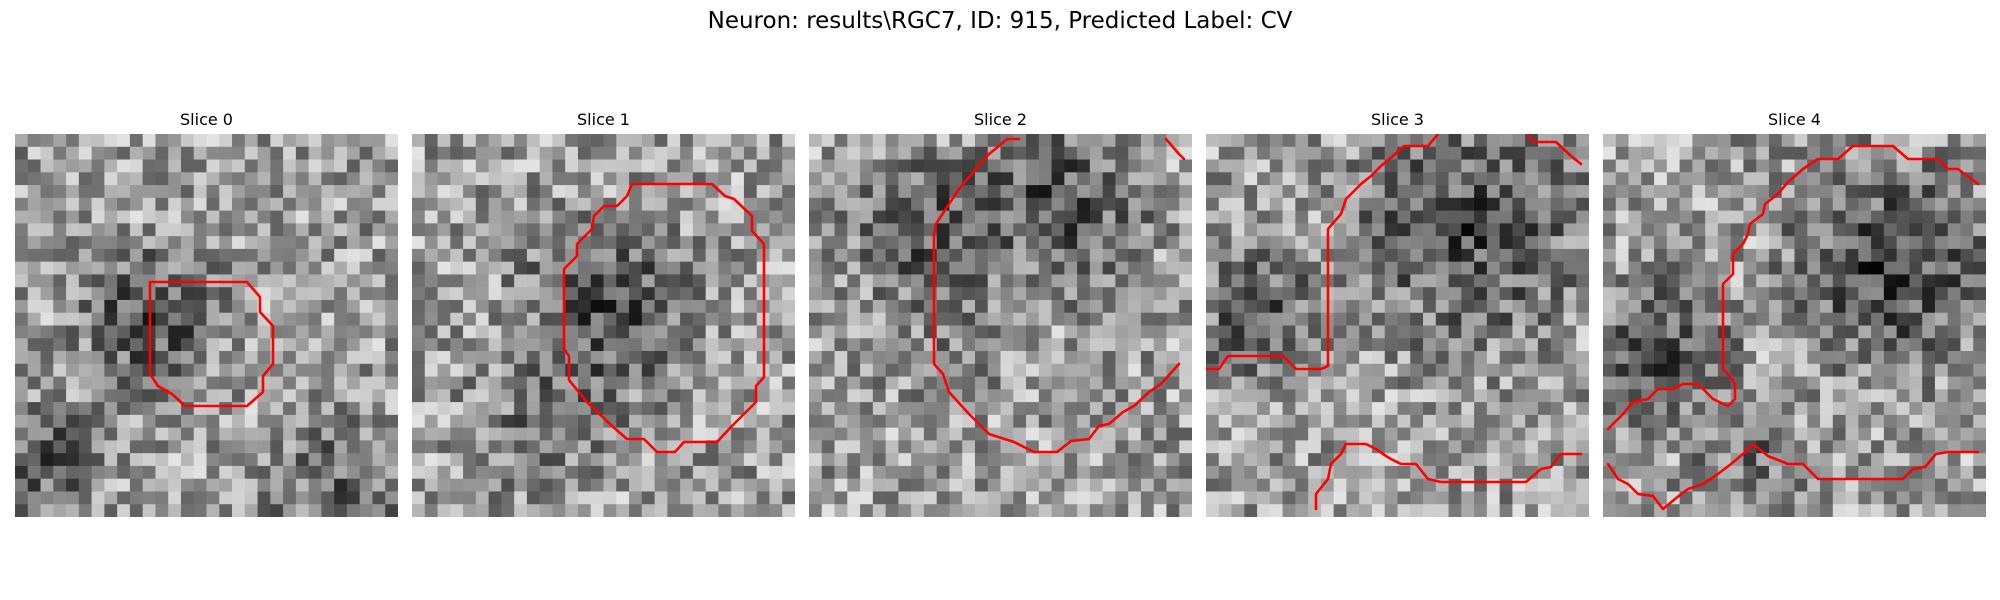  I want to click on slice-panel-3: Slice 3, so click(1397, 313).